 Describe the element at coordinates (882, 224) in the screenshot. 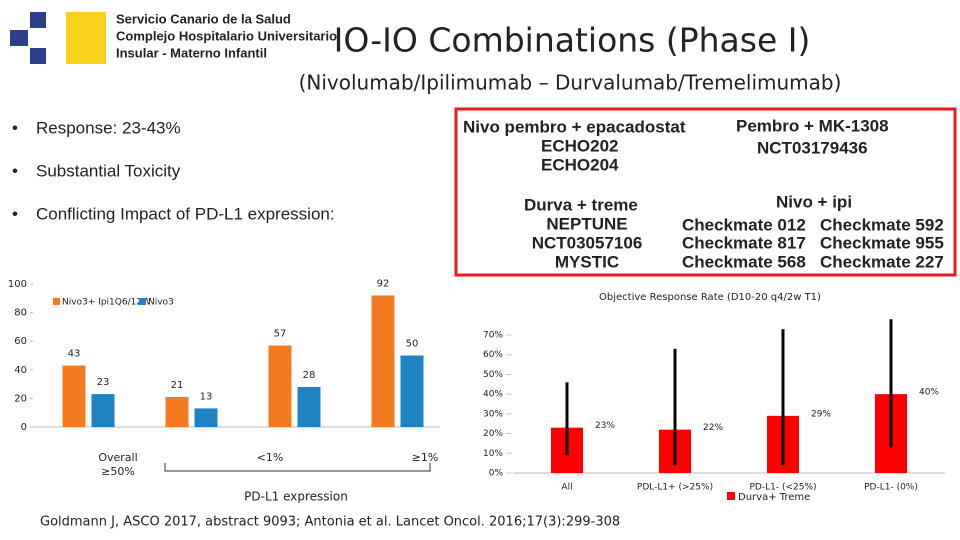

I see `trial-item: Checkmate 592` at that location.